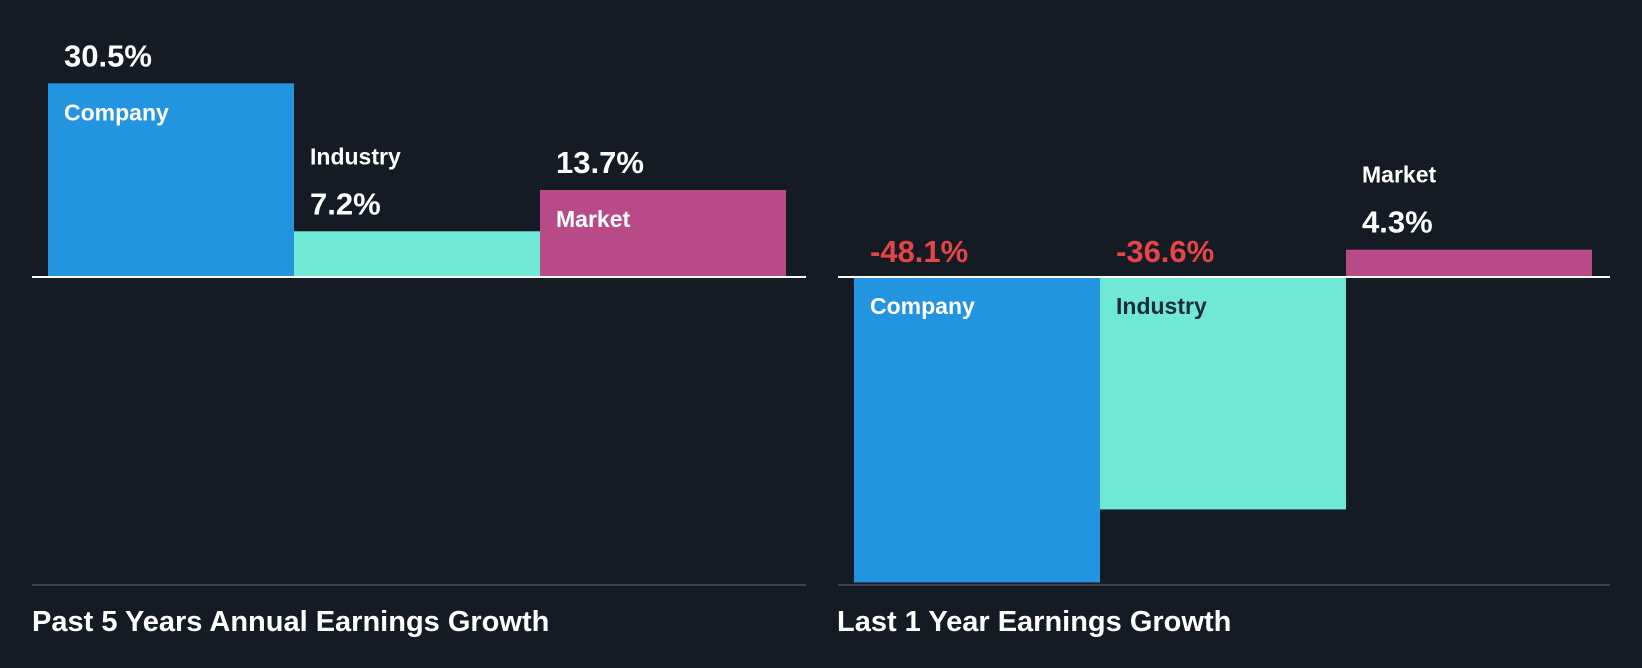 This screenshot has height=668, width=1642. Describe the element at coordinates (1469, 263) in the screenshot. I see `bar-market-1y` at that location.